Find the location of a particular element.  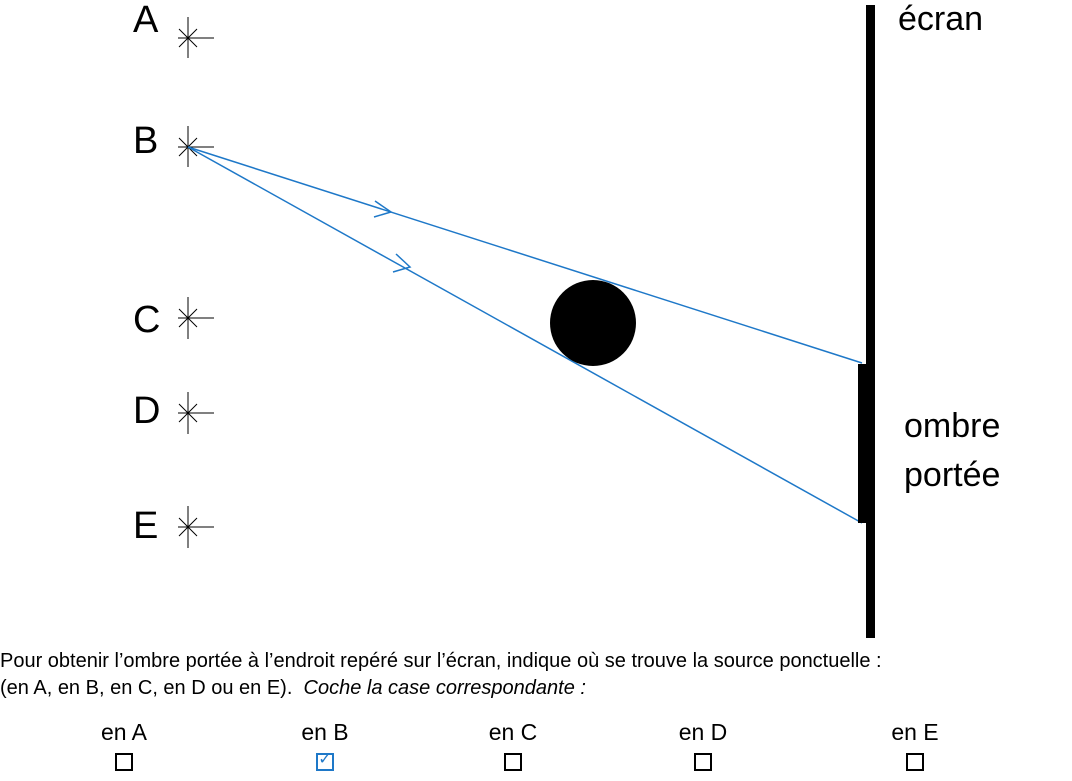

point-label-b: B is located at coordinates (145, 141).